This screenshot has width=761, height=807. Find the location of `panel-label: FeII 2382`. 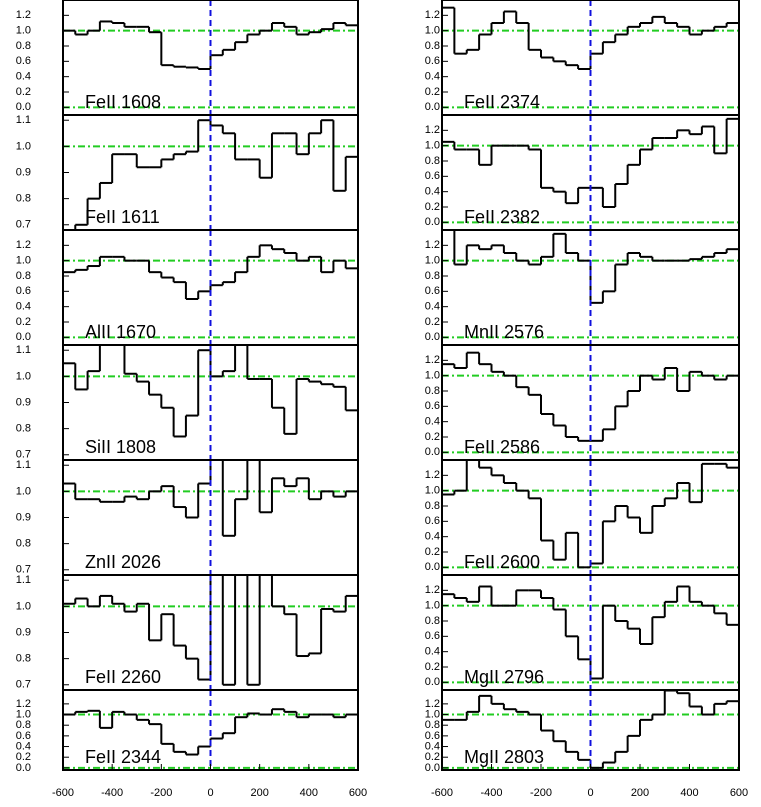

panel-label: FeII 2382 is located at coordinates (502, 217).